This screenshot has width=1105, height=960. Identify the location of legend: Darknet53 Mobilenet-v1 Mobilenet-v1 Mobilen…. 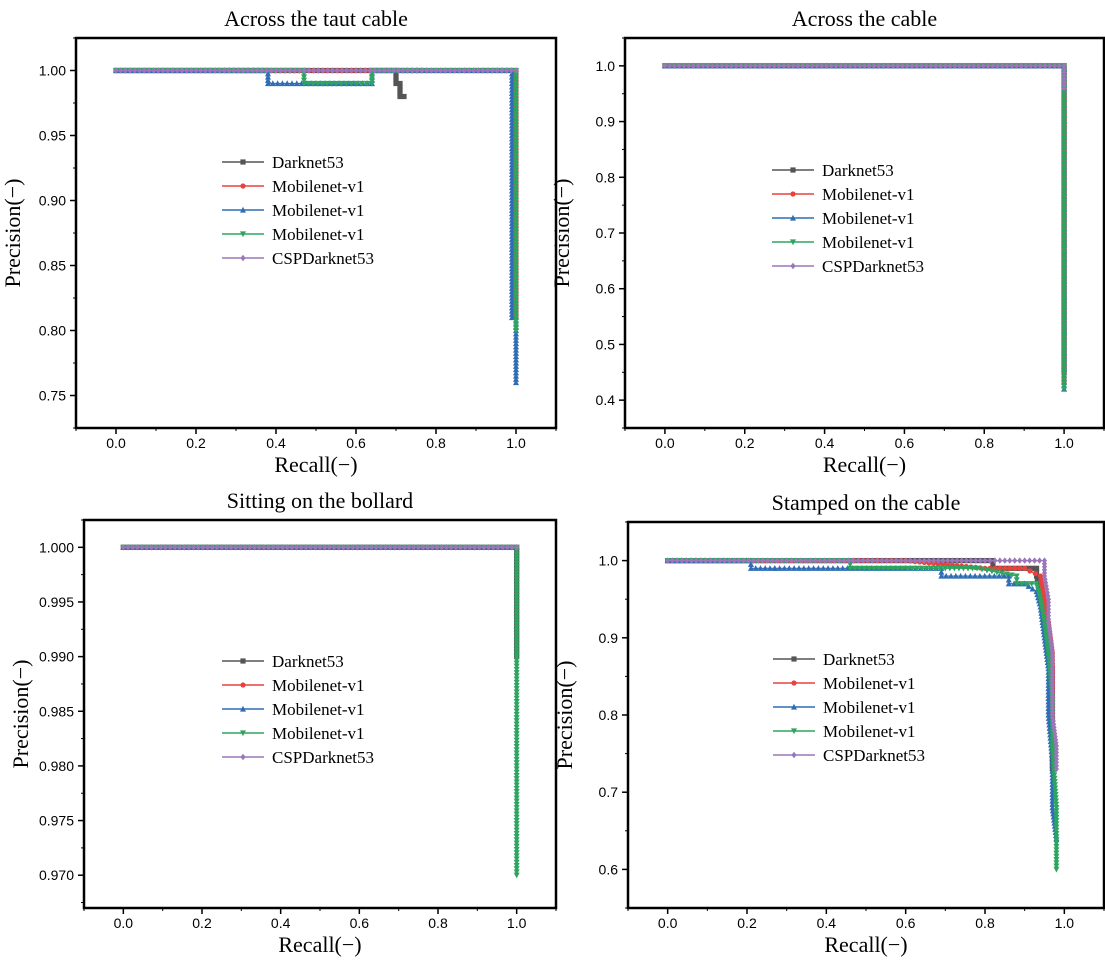
(849, 707).